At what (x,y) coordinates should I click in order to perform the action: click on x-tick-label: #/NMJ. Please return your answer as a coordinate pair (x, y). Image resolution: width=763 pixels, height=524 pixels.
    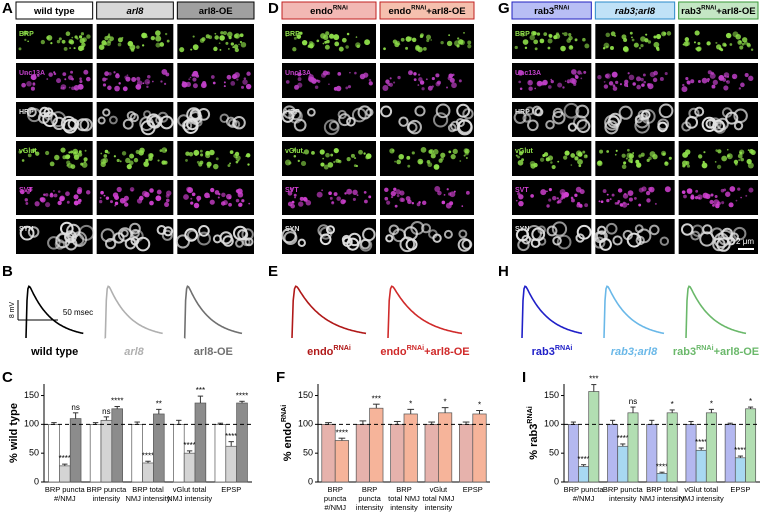
    Looking at the image, I should click on (65, 498).